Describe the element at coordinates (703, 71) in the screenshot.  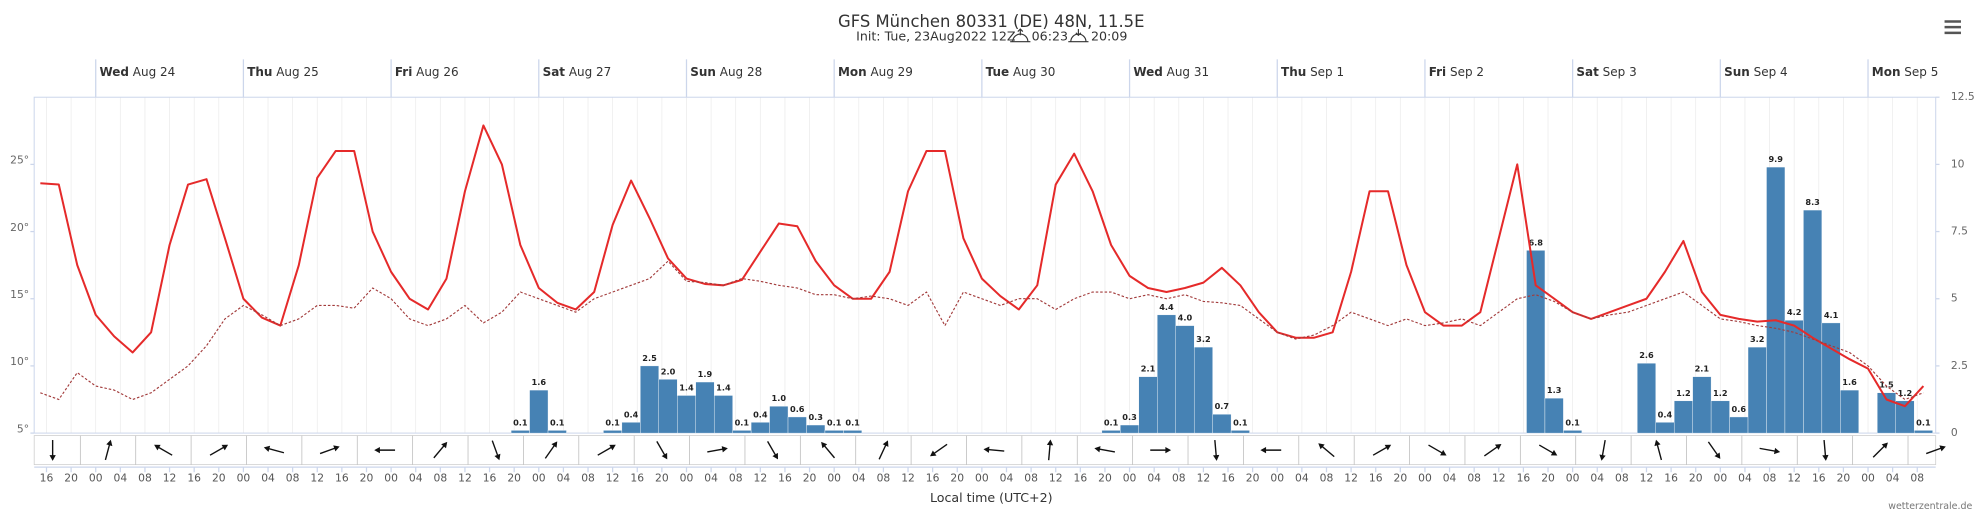
I see `weekday: Sun` at that location.